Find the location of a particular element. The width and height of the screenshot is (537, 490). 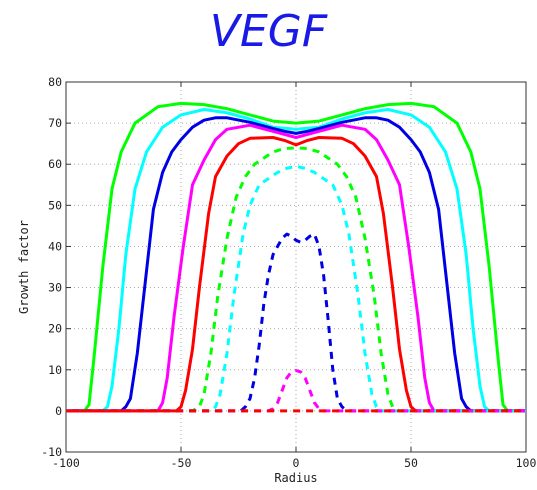

x-tick-label: 0 is located at coordinates (296, 463).